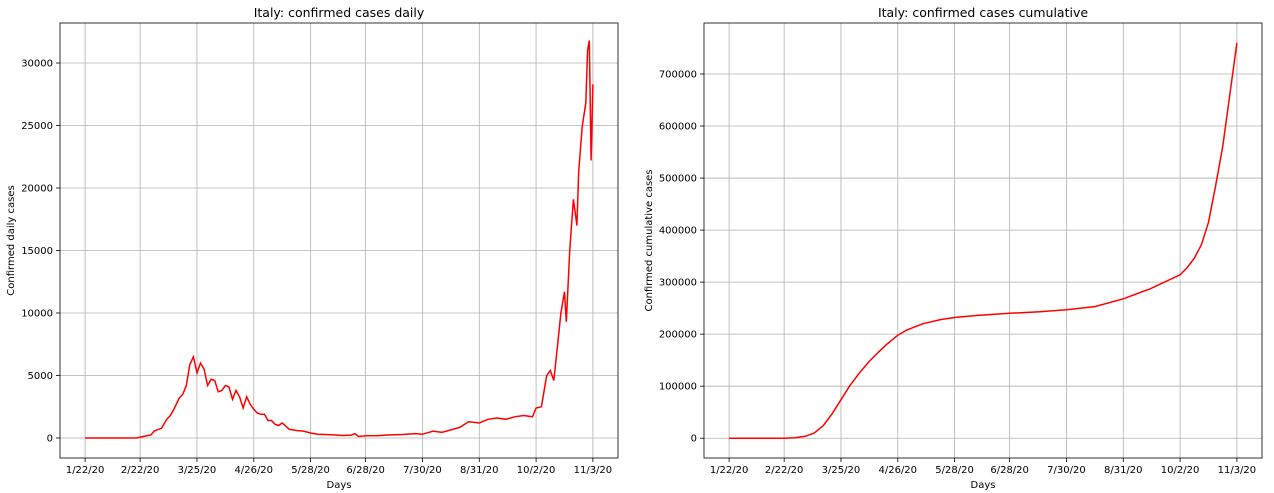 The height and width of the screenshot is (493, 1274). I want to click on y-tick-label: 5000, so click(40, 376).